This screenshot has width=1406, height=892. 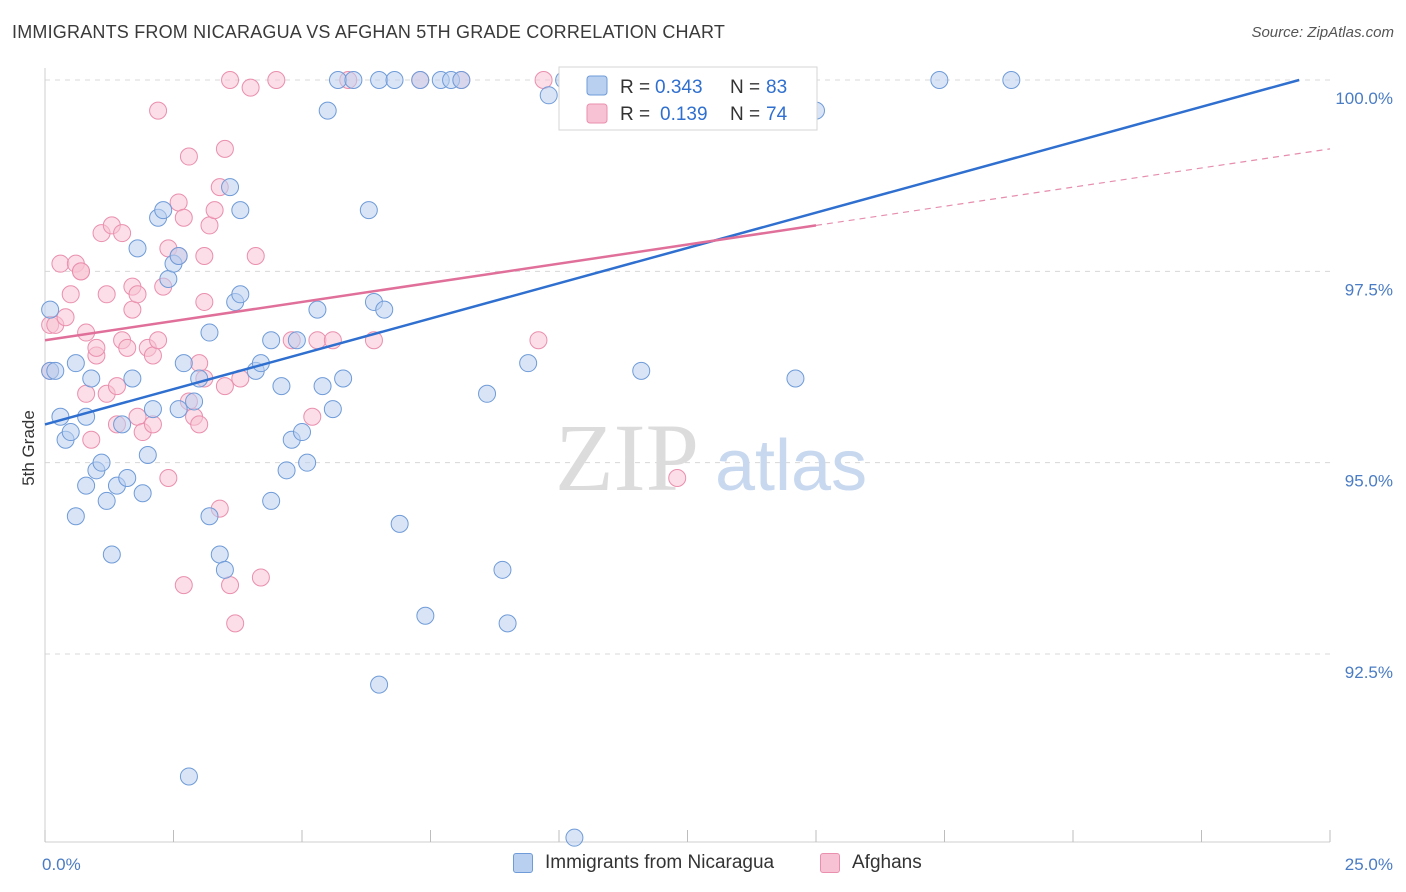 I want to click on bottom-legend: Immigrants from Nicaragua Afghans, so click(x=703, y=865).